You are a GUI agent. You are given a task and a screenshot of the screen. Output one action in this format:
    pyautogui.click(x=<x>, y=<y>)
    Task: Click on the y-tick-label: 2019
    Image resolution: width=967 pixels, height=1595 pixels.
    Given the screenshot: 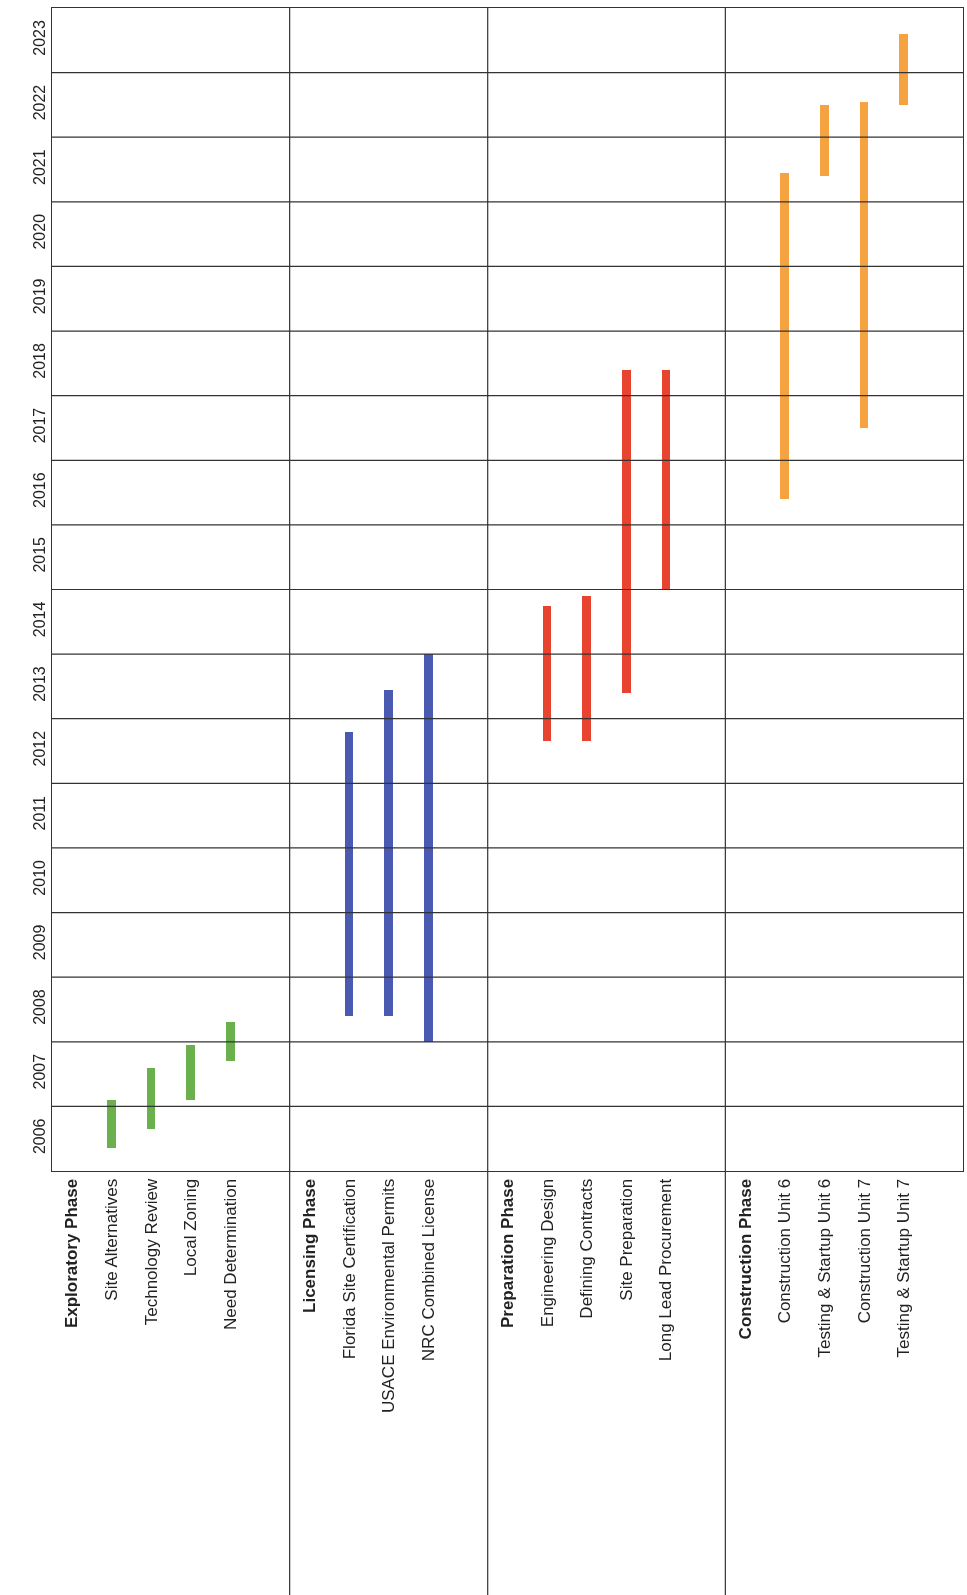 What is the action you would take?
    pyautogui.click(x=39, y=296)
    